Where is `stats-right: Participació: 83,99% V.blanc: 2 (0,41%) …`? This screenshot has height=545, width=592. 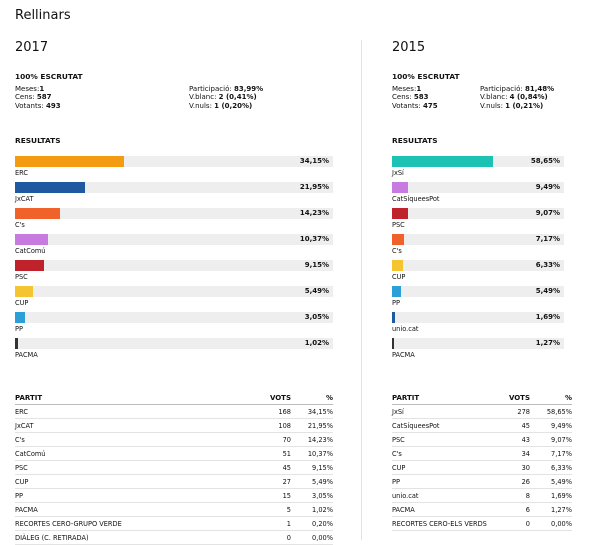
stats-right: Participació: 83,99% V.blanc: 2 (0,41%) … is located at coordinates (226, 97).